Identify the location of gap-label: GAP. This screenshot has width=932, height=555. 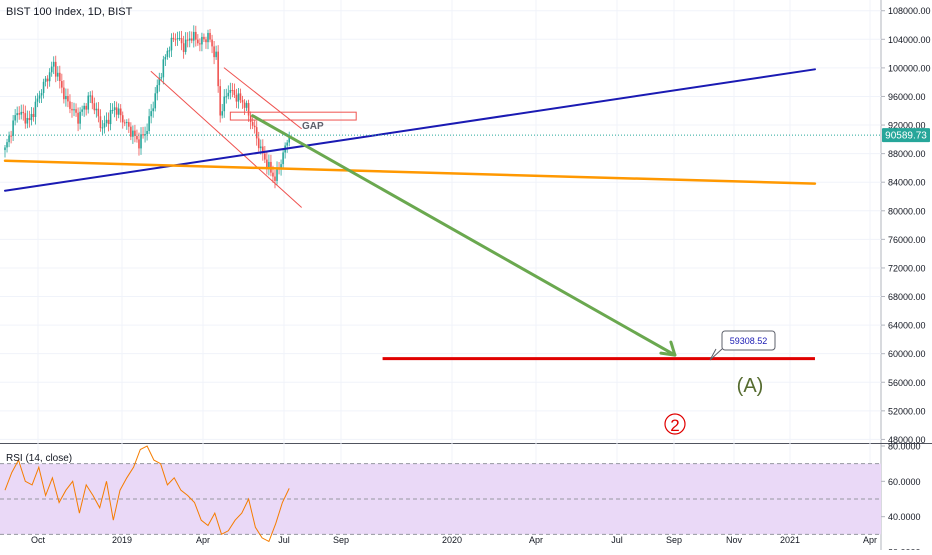
(313, 126).